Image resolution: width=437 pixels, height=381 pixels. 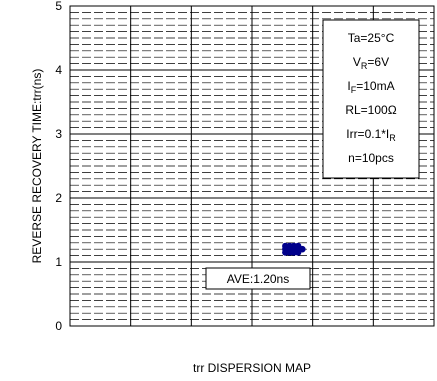 I want to click on legend-box, so click(x=371, y=99).